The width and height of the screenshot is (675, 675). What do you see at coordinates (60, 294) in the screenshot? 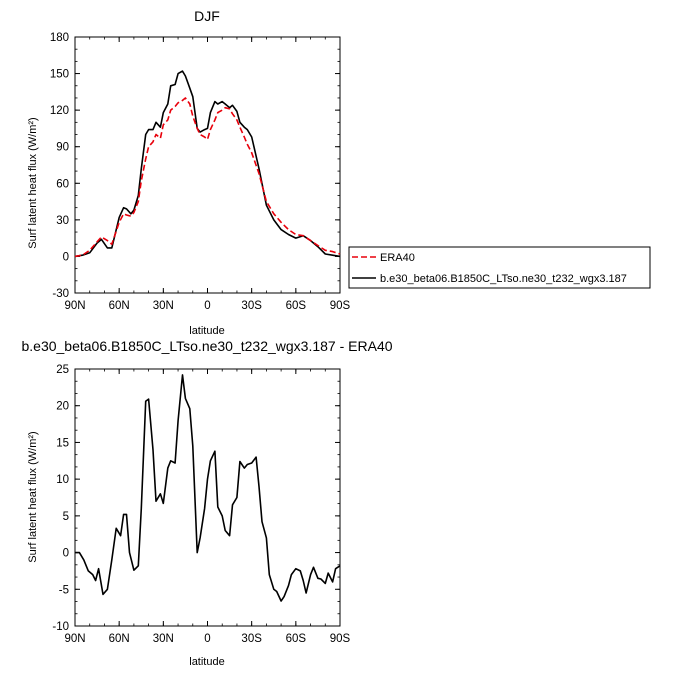
I see `ytick-label: -30` at bounding box center [60, 294].